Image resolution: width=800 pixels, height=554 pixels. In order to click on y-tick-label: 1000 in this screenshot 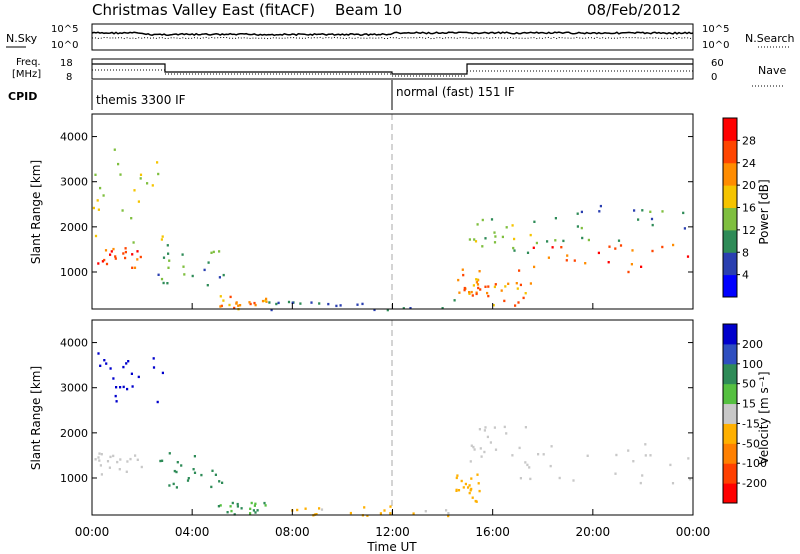, I will do `click(74, 478)`.